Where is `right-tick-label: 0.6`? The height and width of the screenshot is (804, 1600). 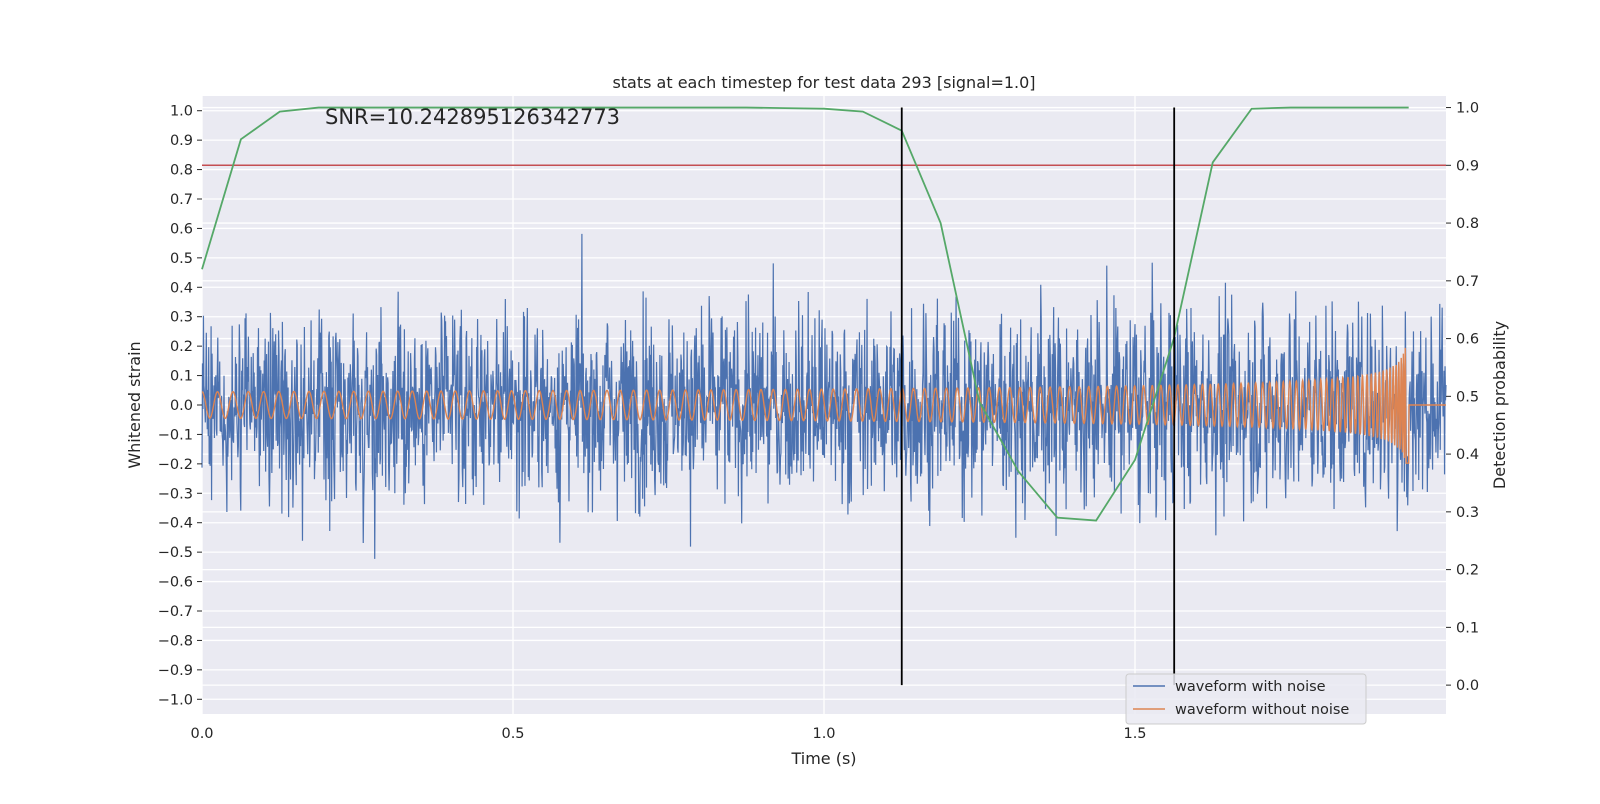 right-tick-label: 0.6 is located at coordinates (1467, 340).